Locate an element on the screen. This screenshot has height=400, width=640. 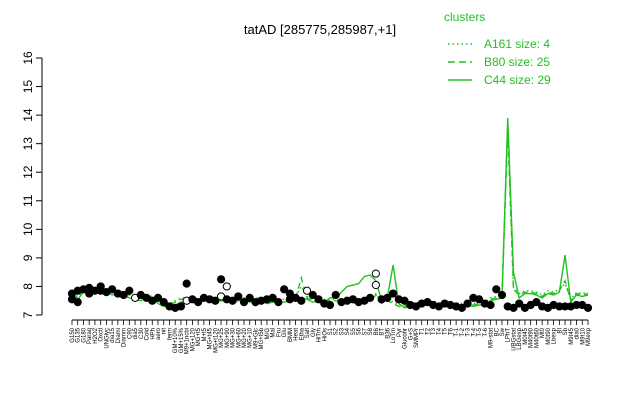
x-tick-label: Fru is located at coordinates (279, 332).